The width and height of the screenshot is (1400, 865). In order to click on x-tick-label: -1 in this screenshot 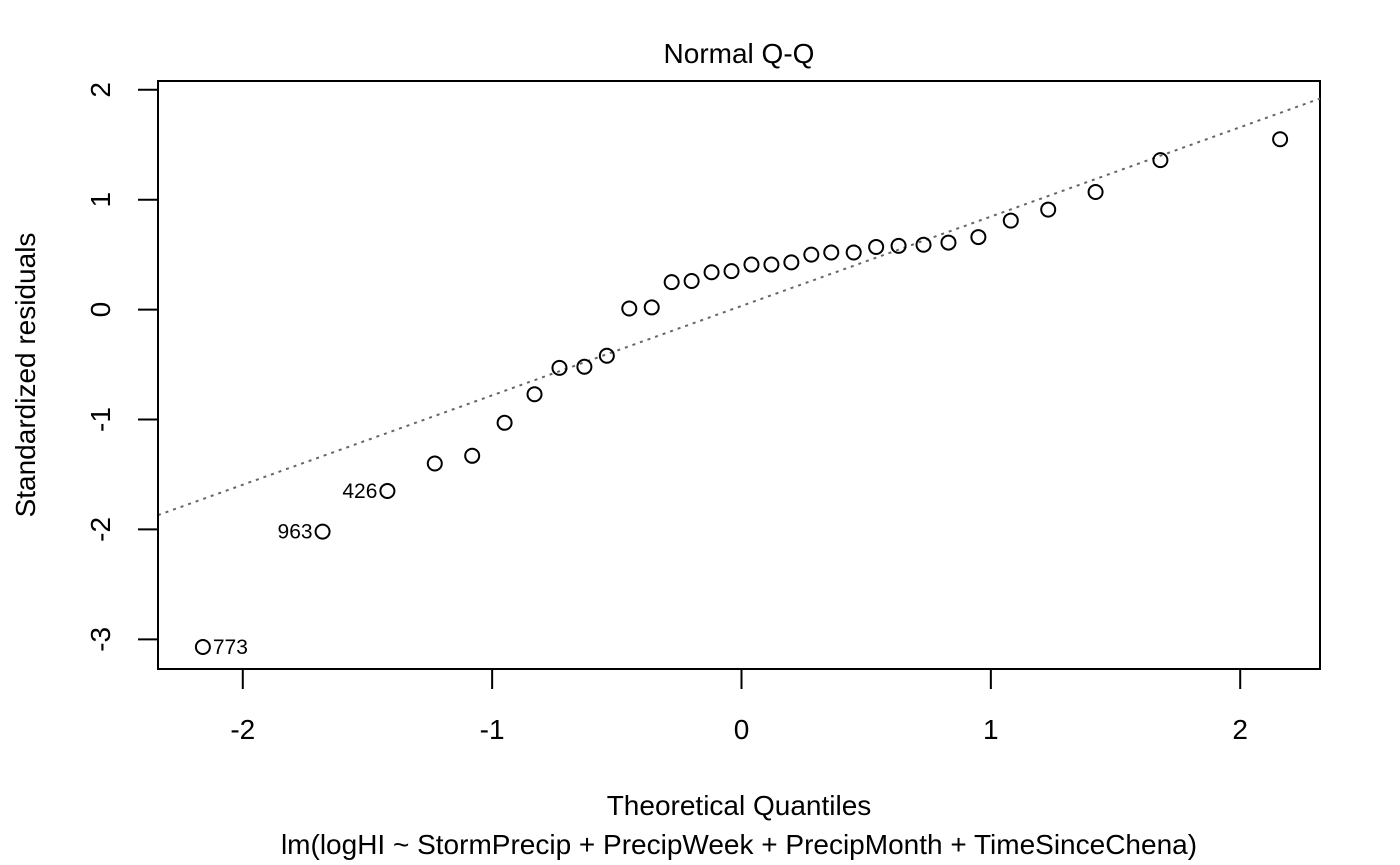, I will do `click(492, 729)`.